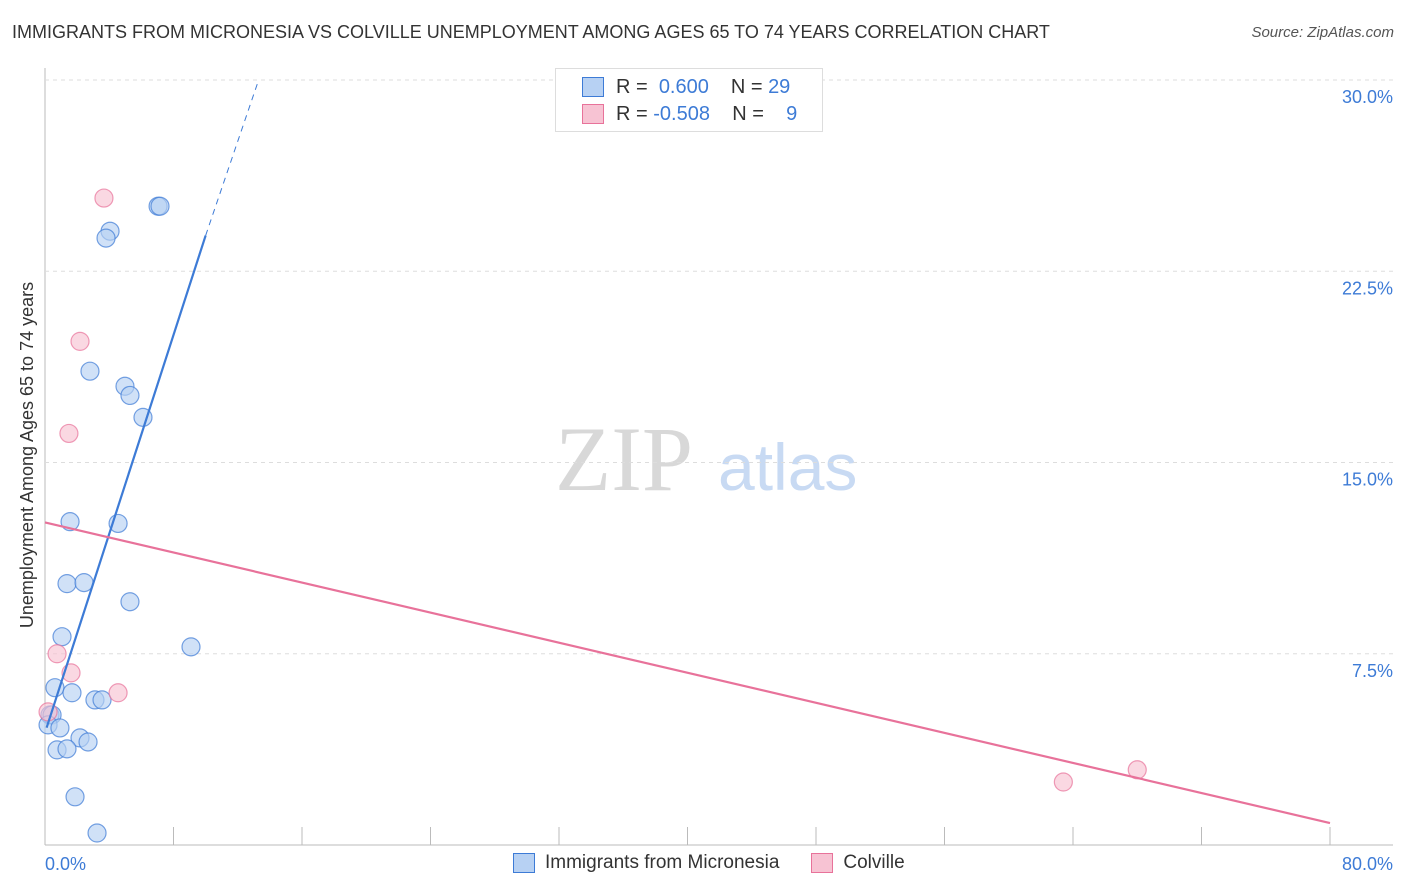 This screenshot has height=892, width=1406. Describe the element at coordinates (792, 113) in the screenshot. I see `n-value-colville: 9` at that location.